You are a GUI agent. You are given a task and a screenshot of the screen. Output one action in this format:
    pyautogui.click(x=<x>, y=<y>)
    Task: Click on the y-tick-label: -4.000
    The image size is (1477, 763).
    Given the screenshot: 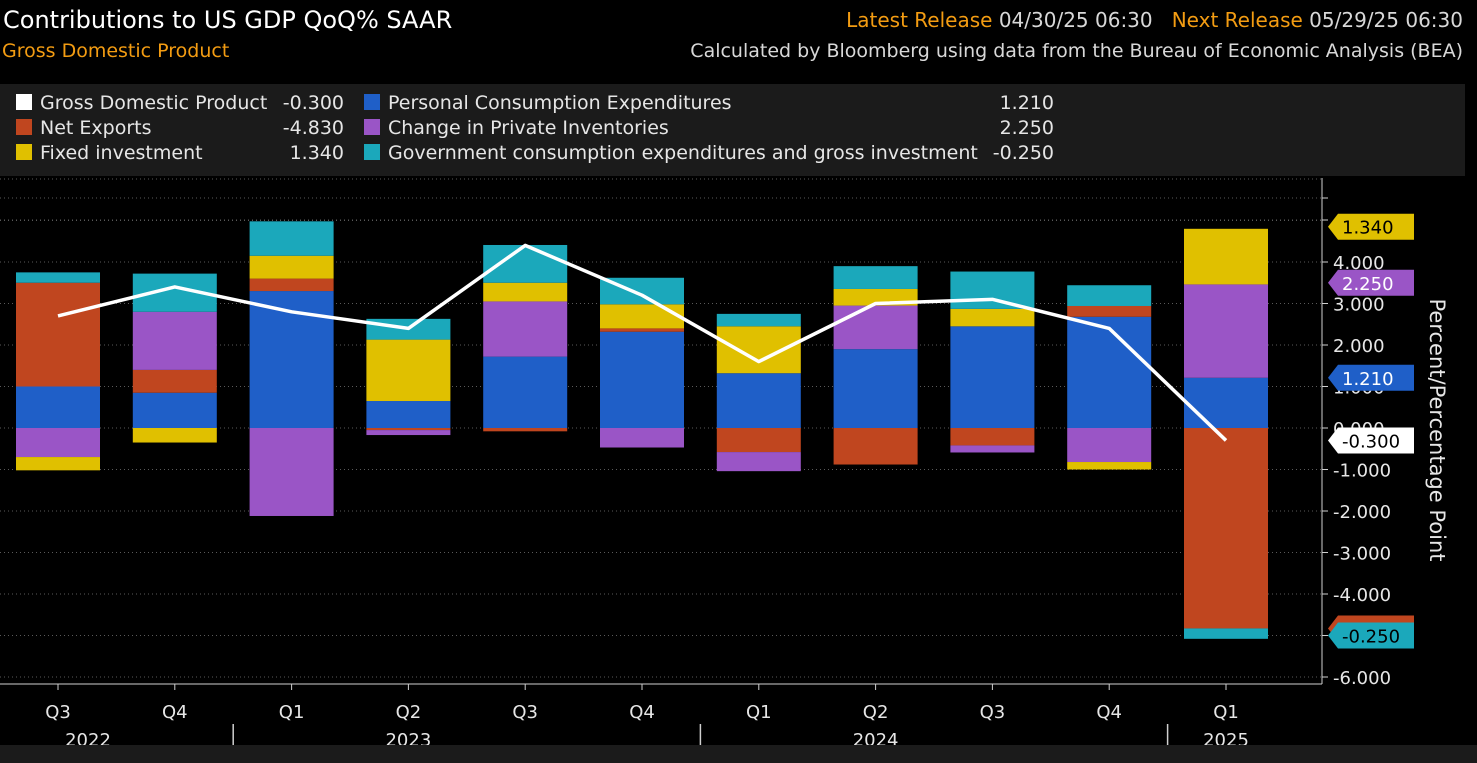 What is the action you would take?
    pyautogui.click(x=1362, y=595)
    